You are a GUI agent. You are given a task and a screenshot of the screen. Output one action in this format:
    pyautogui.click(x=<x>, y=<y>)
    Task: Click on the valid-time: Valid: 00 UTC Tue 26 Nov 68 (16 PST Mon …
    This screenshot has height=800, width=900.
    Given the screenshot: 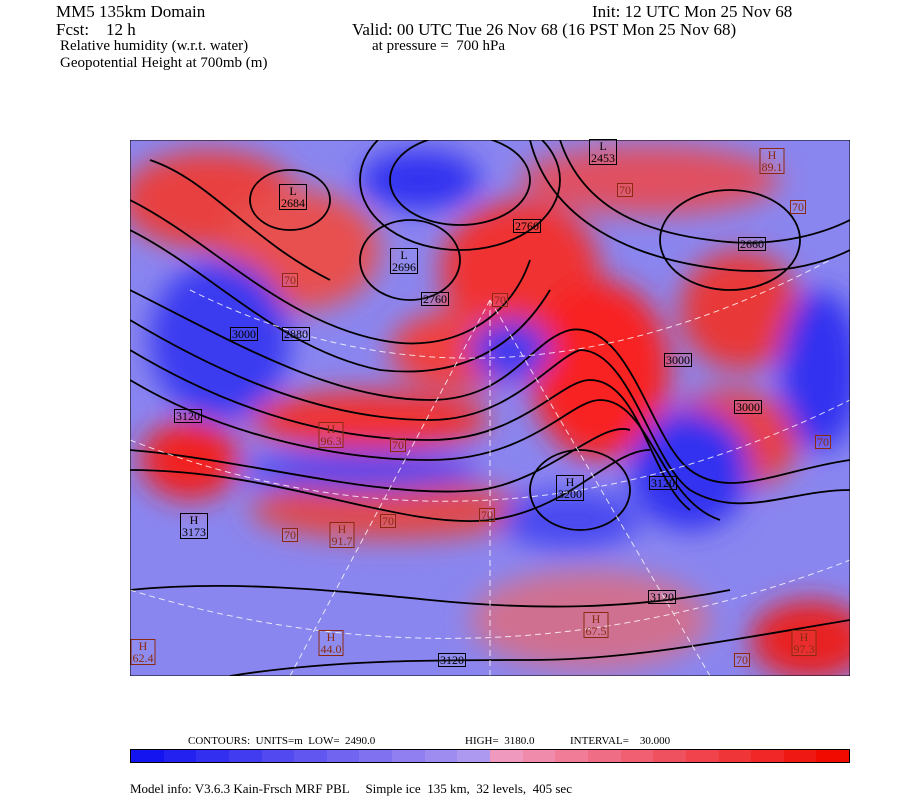 What is the action you would take?
    pyautogui.click(x=544, y=29)
    